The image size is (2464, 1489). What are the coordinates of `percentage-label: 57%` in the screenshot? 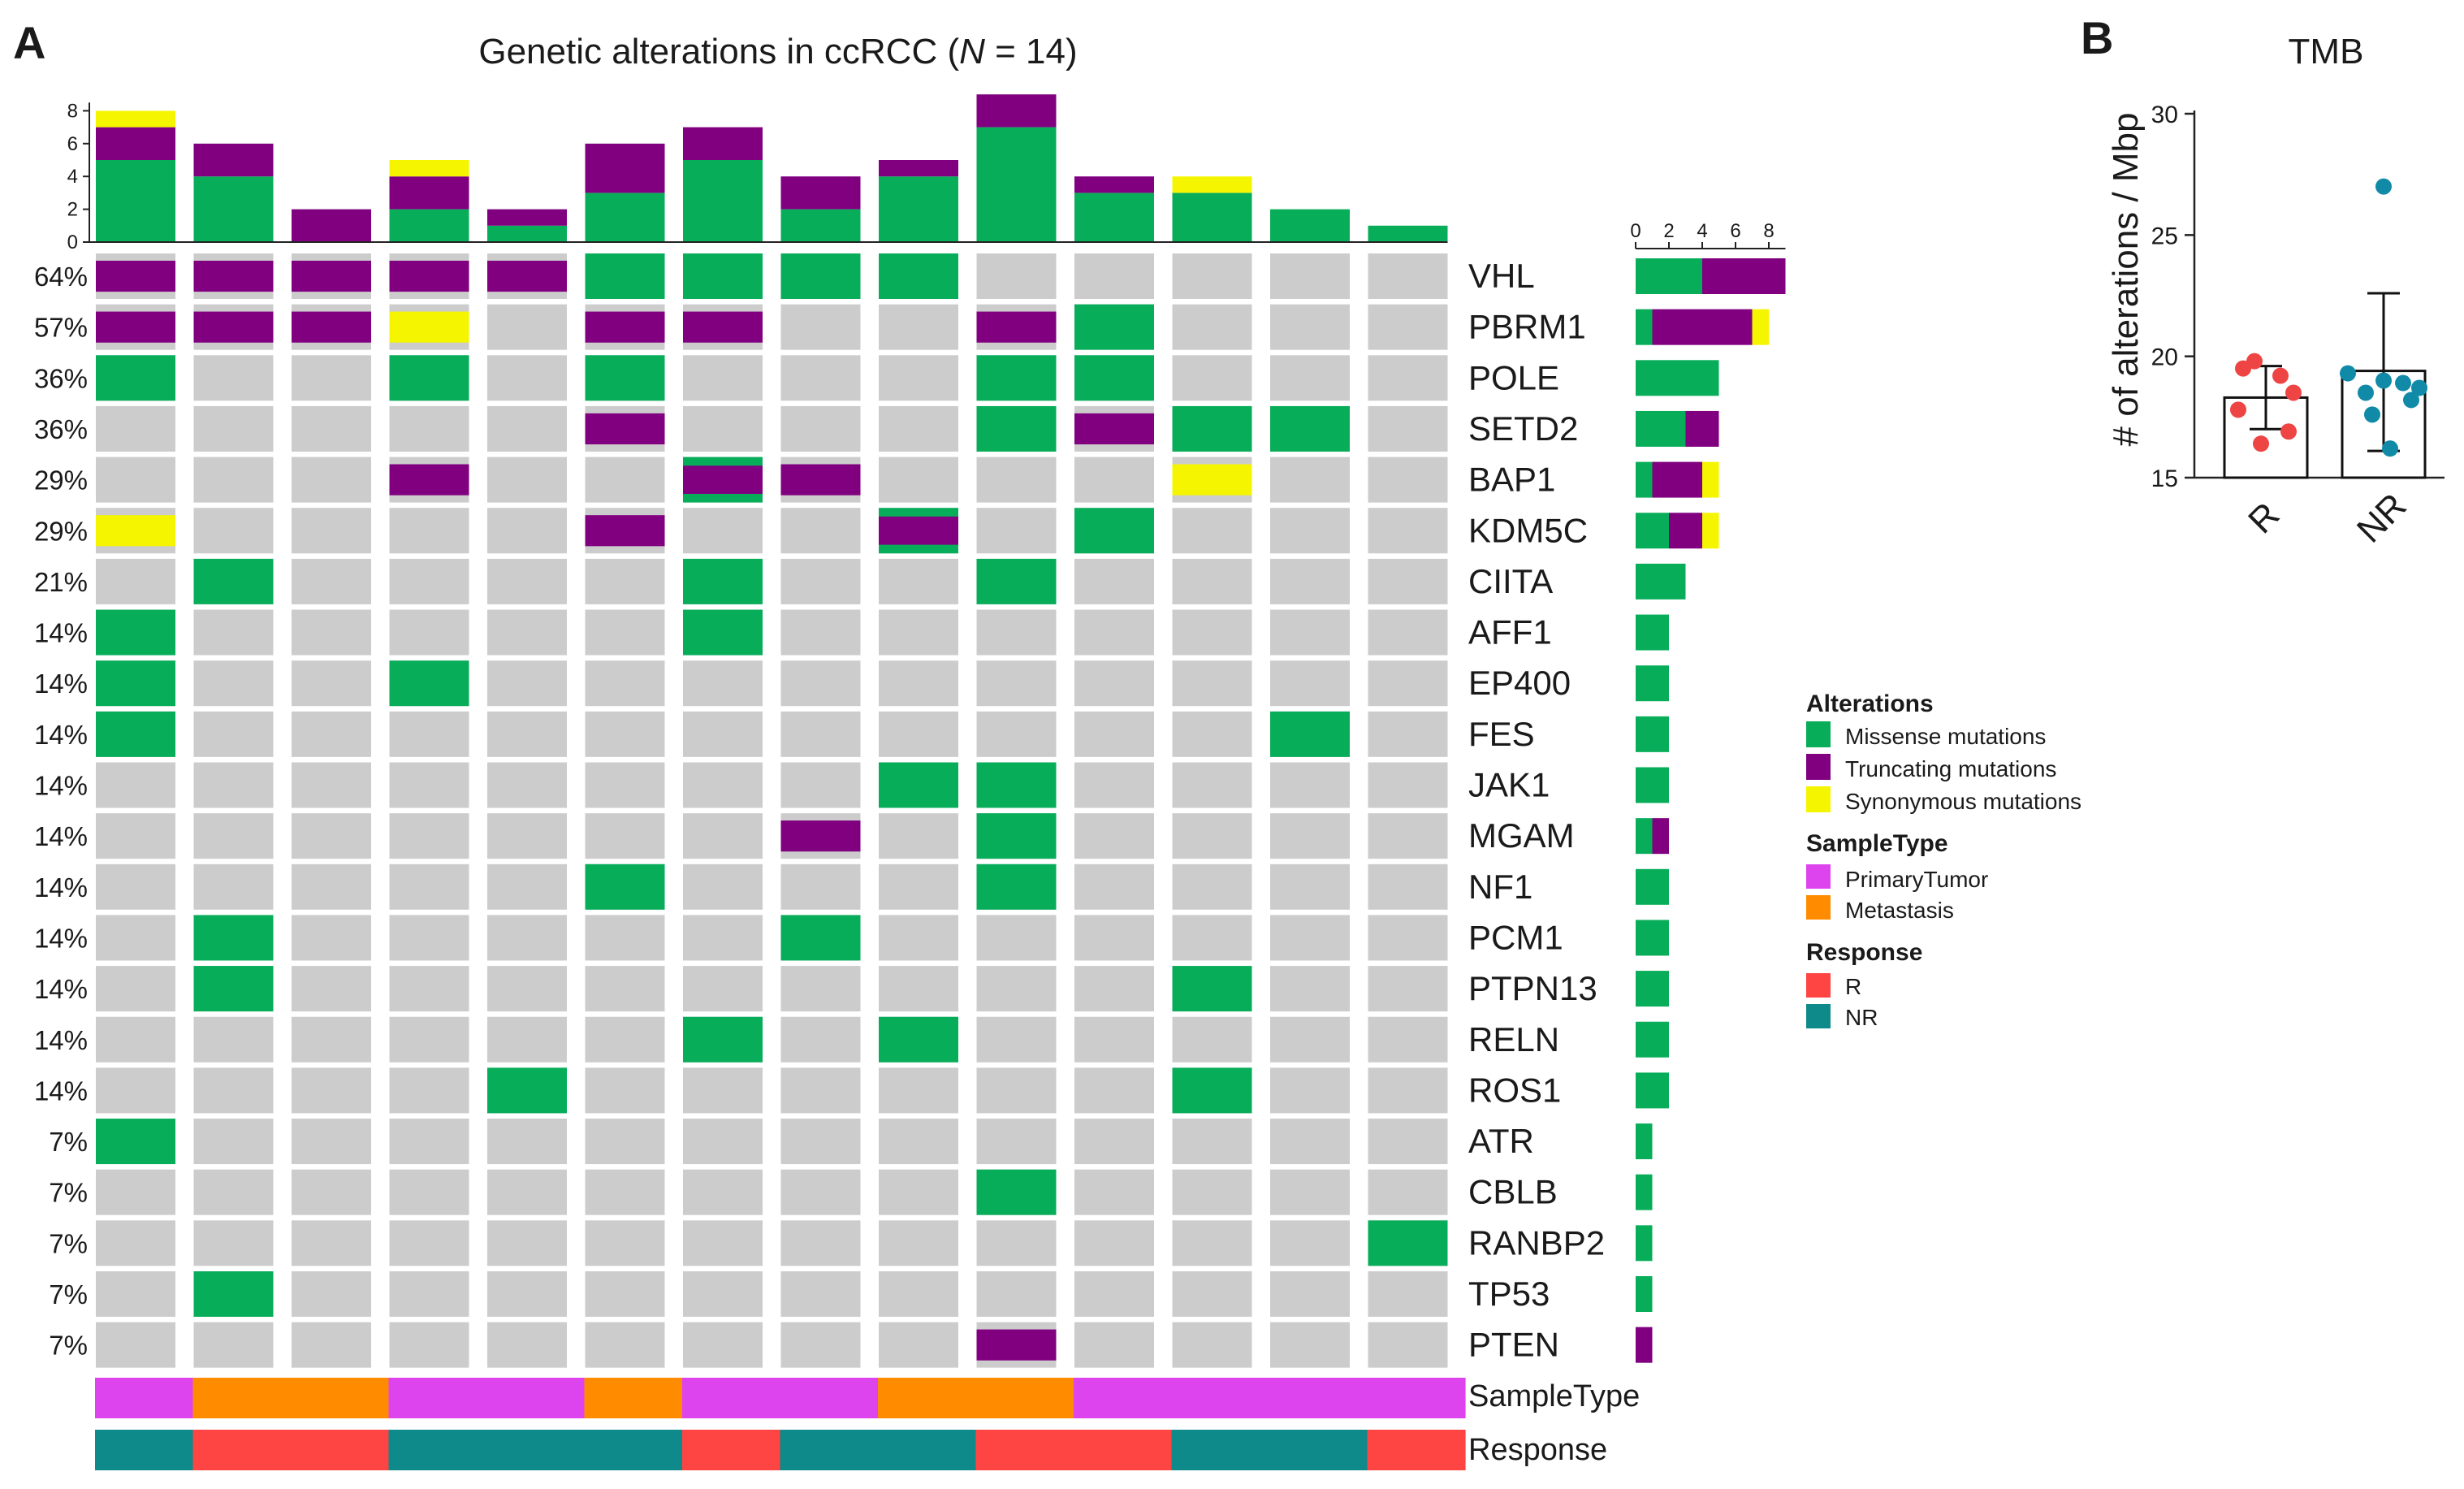 It's located at (61, 328).